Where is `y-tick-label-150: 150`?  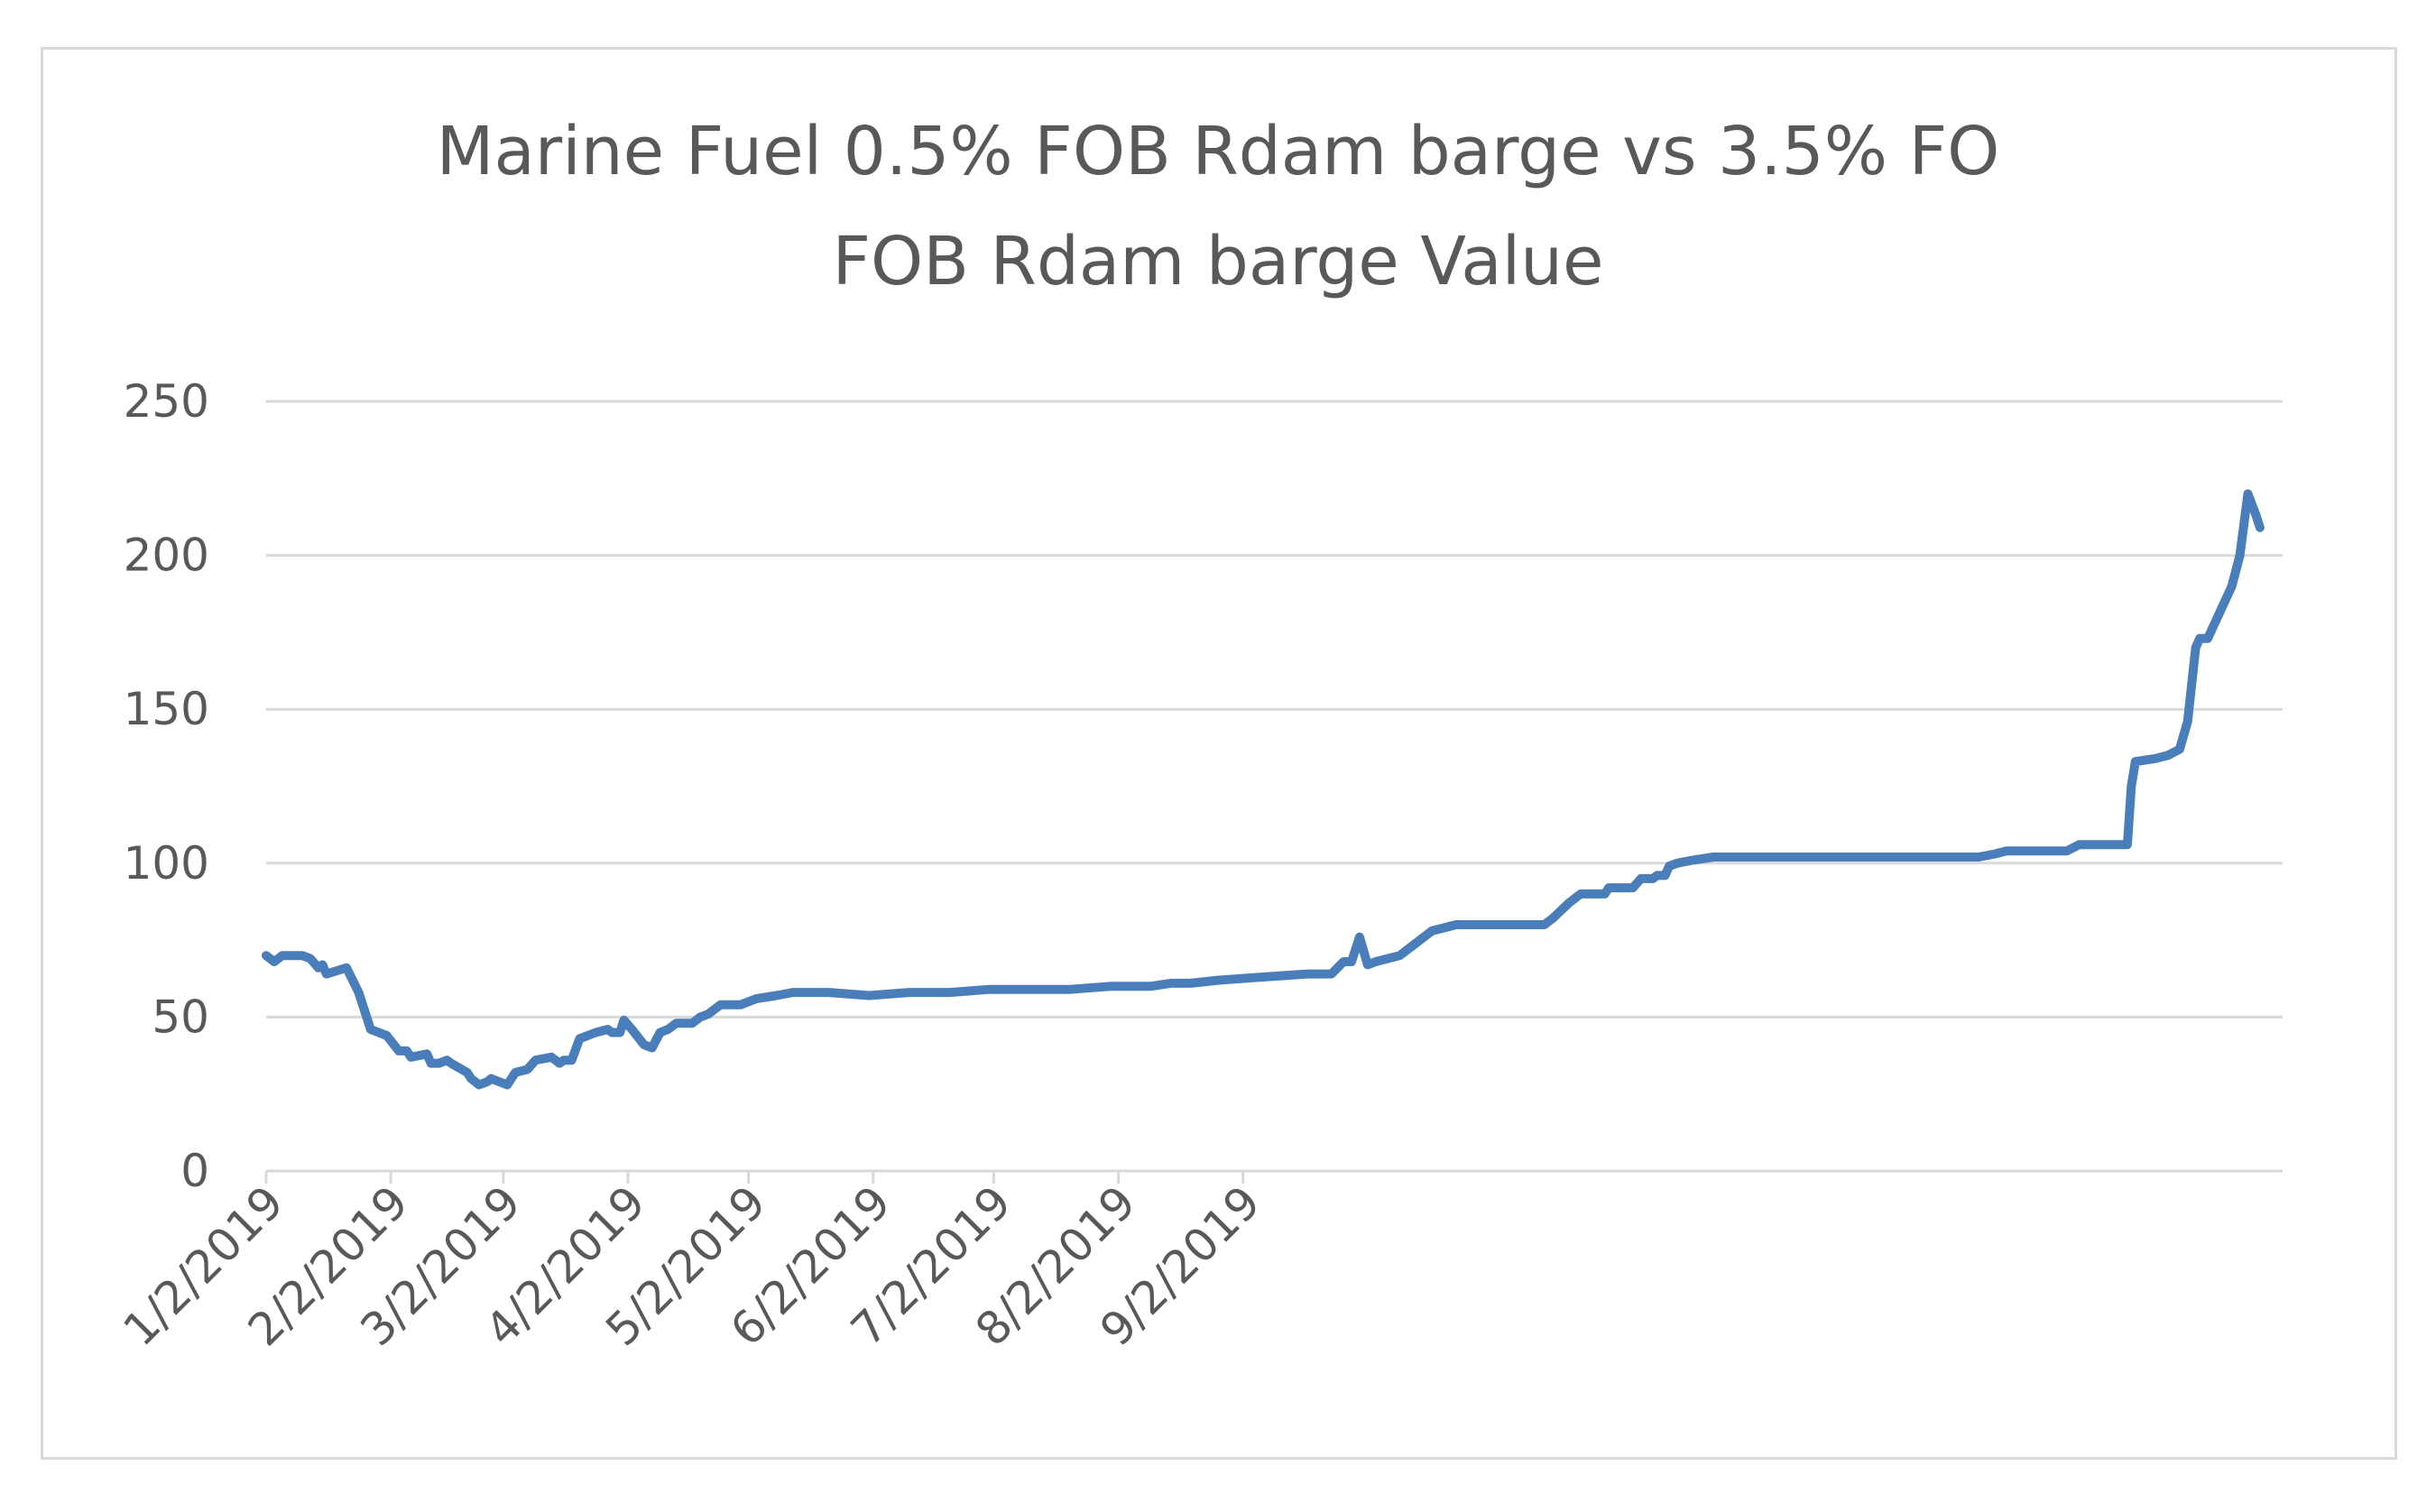
y-tick-label-150: 150 is located at coordinates (167, 709).